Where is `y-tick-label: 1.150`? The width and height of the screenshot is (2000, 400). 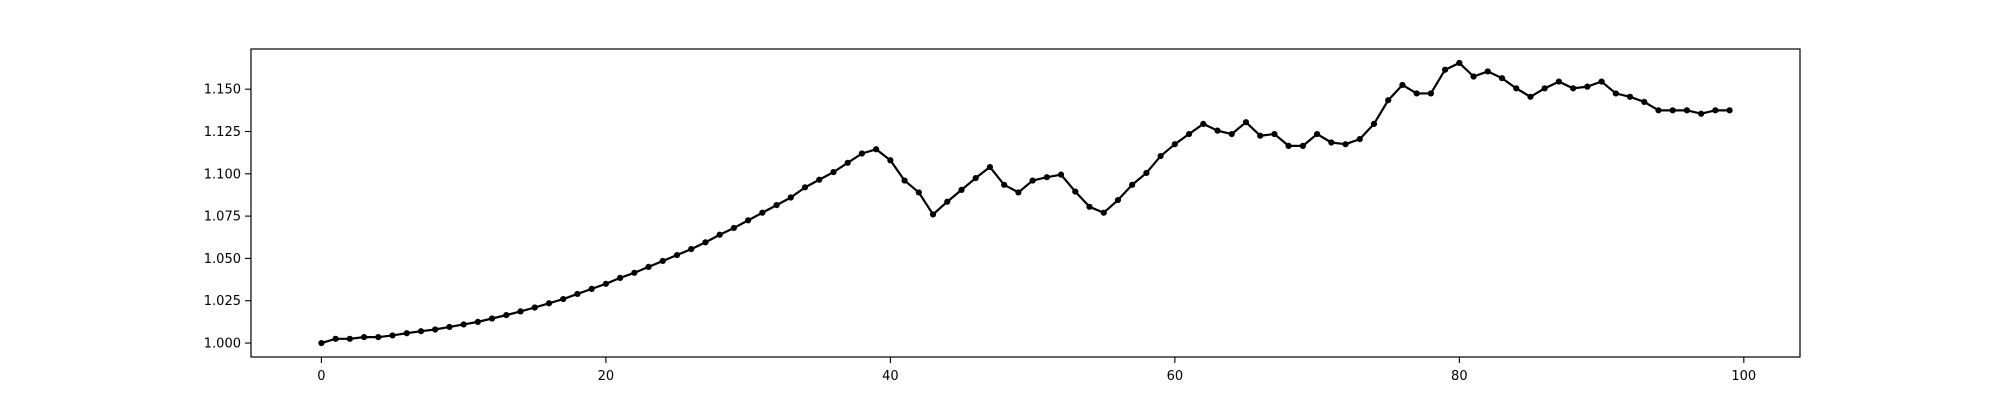
y-tick-label: 1.150 is located at coordinates (222, 90).